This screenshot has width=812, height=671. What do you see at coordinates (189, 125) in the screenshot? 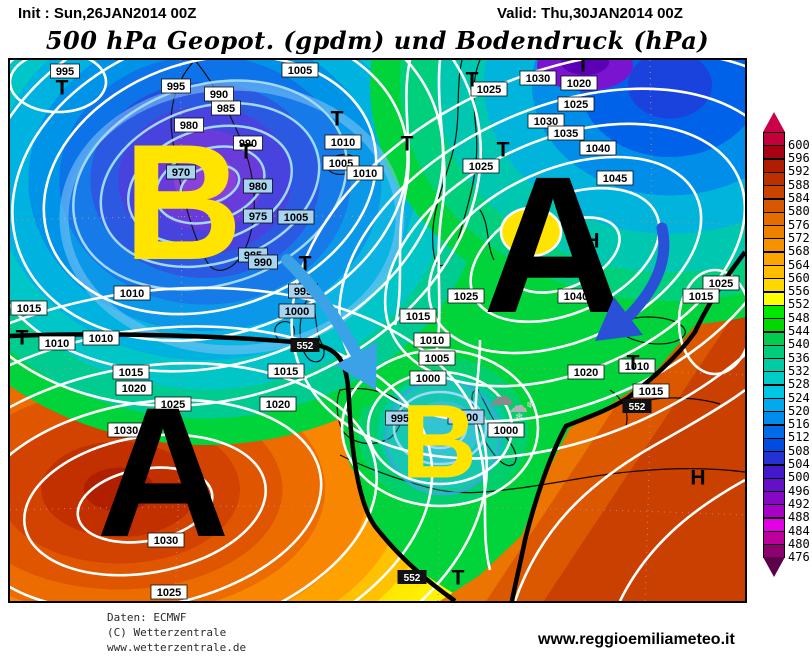
I see `isobar-label: 980` at bounding box center [189, 125].